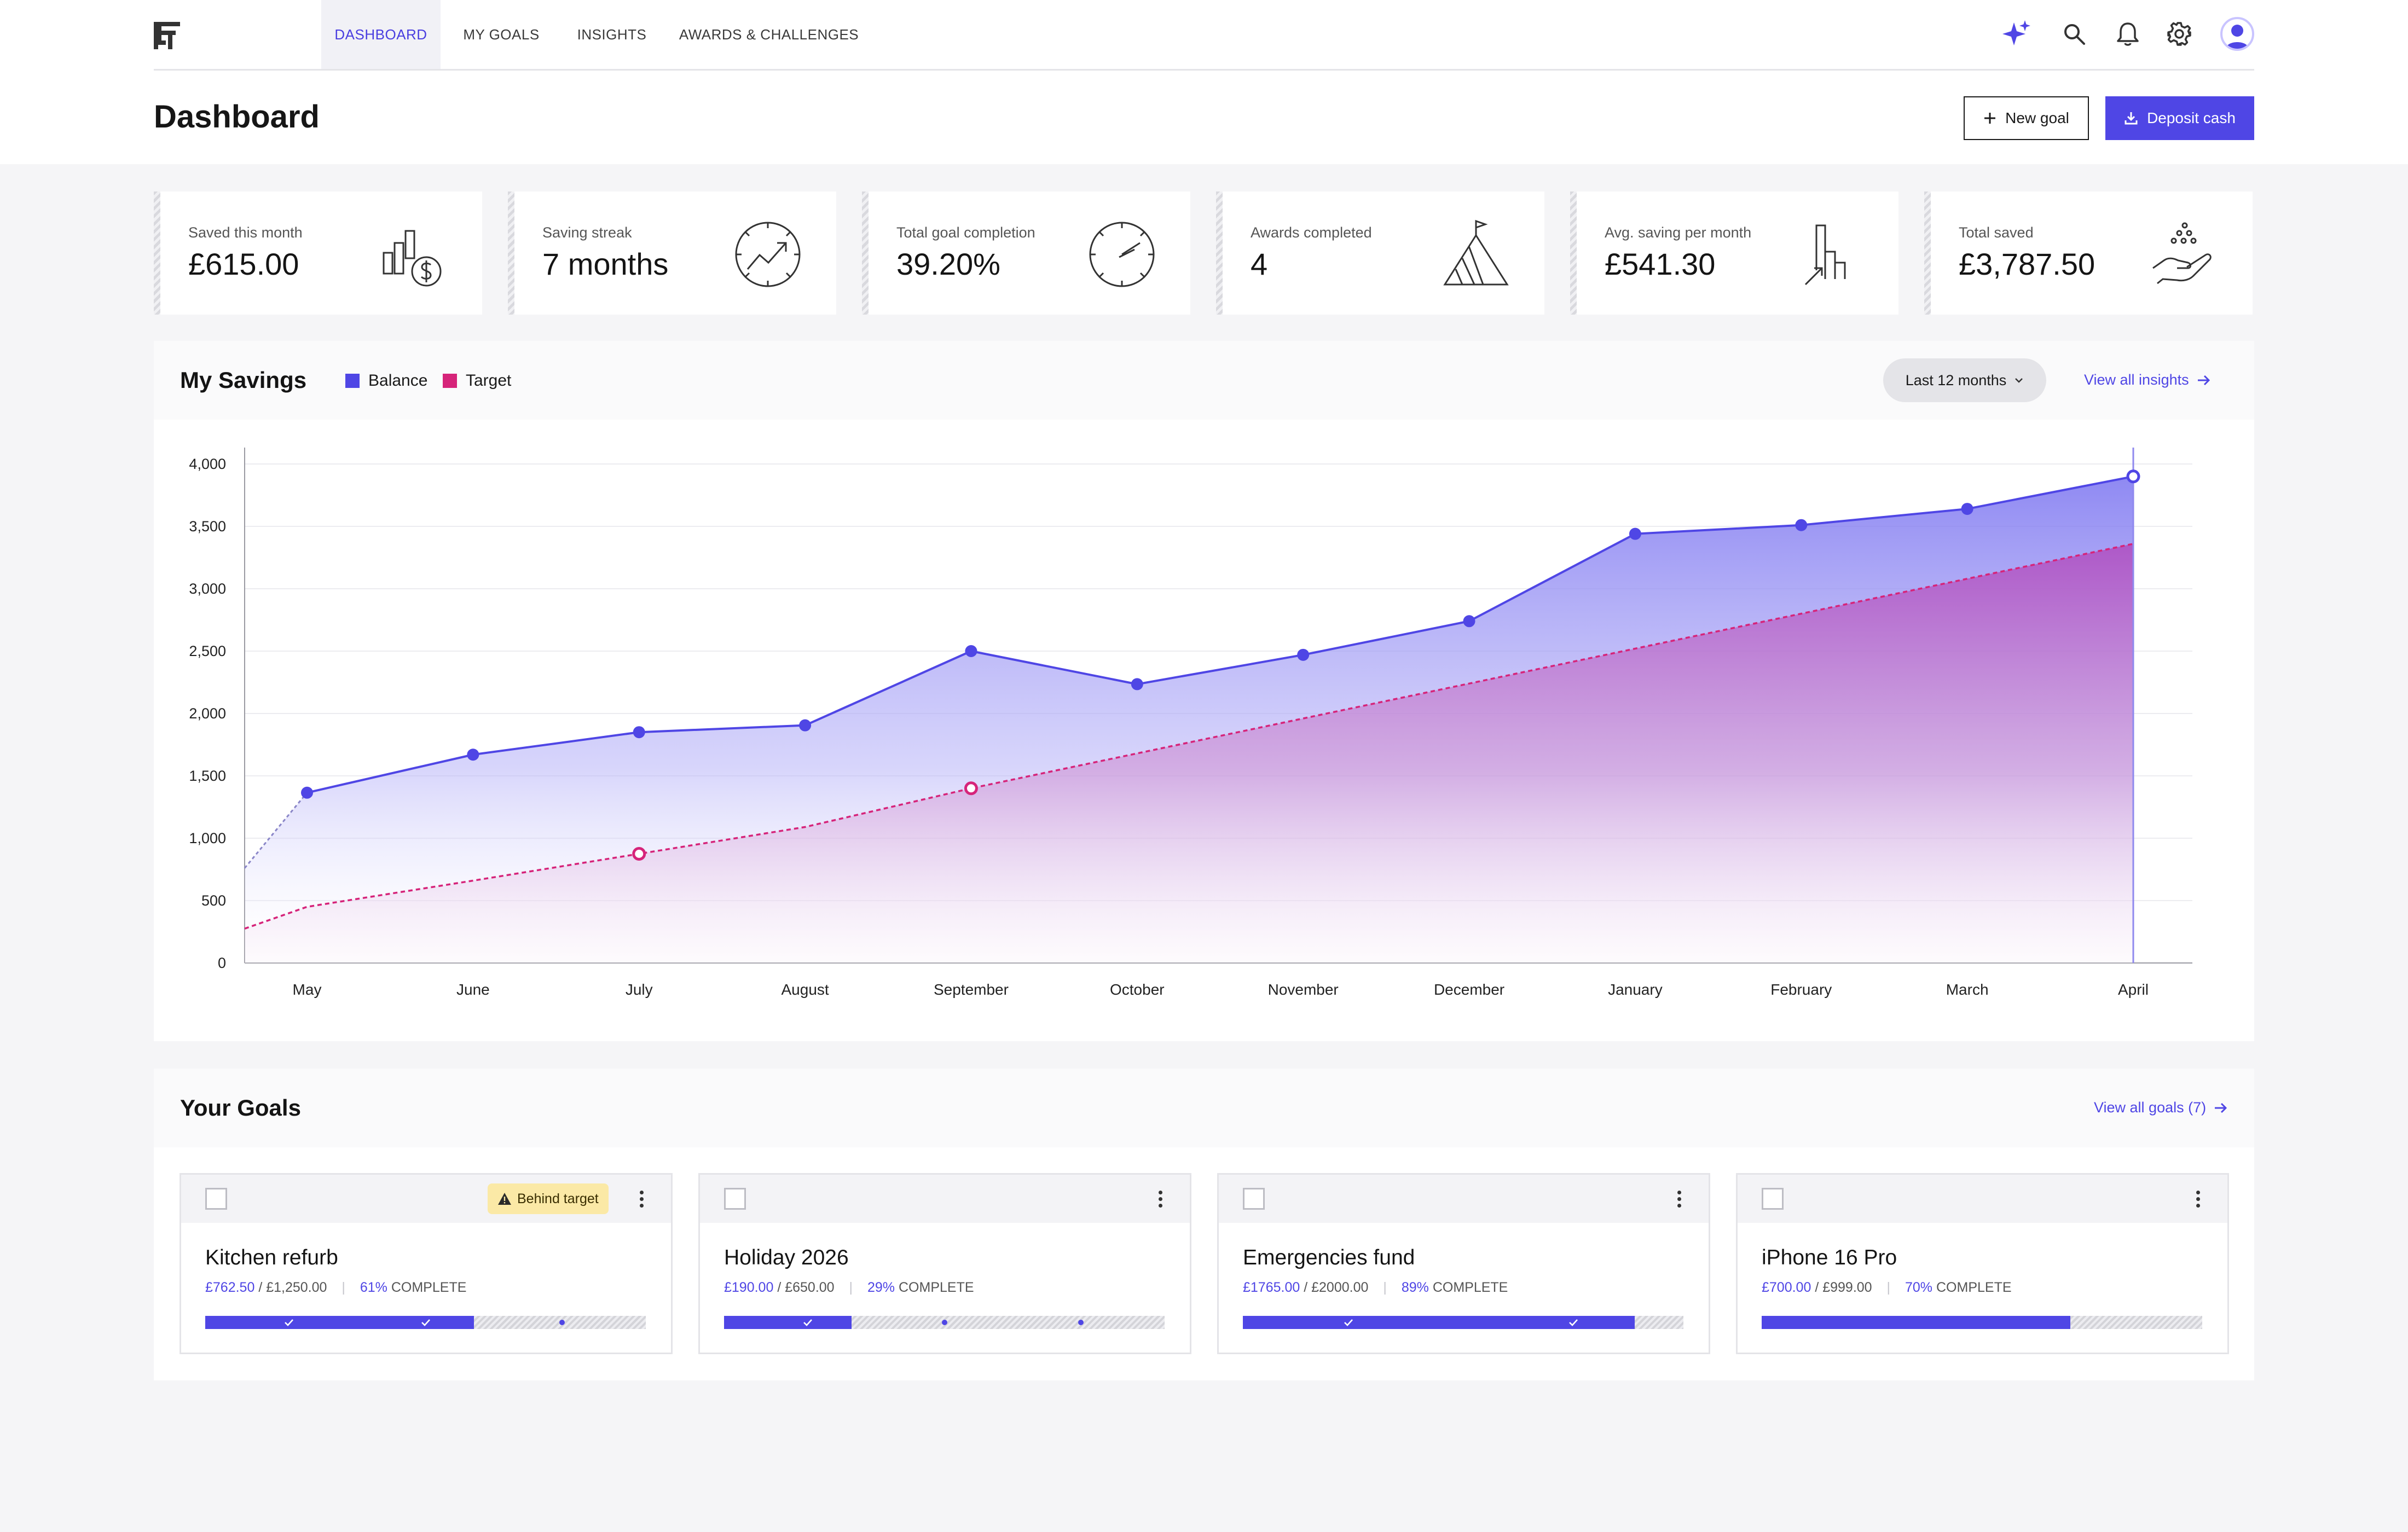  I want to click on page-title: Dashboard, so click(237, 117).